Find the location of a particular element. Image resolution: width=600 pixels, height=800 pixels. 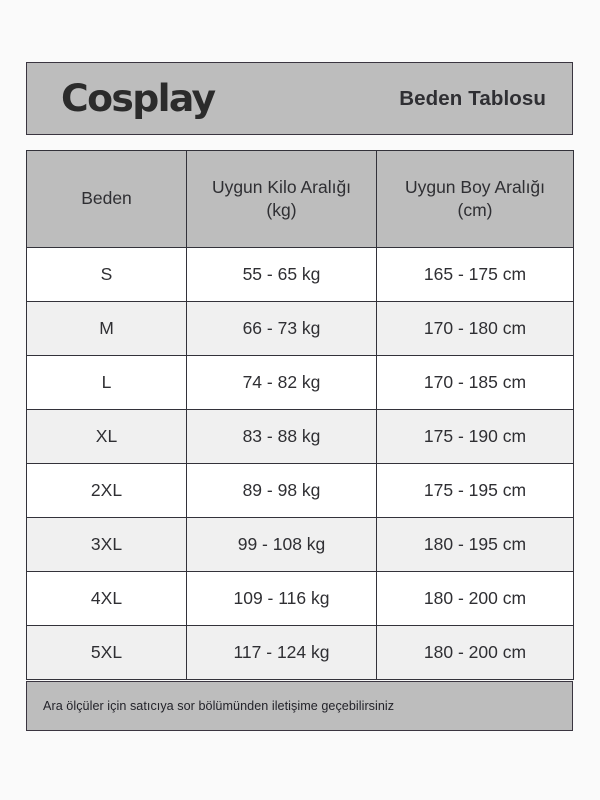

cell-height: 170 - 180 cm is located at coordinates (475, 328).